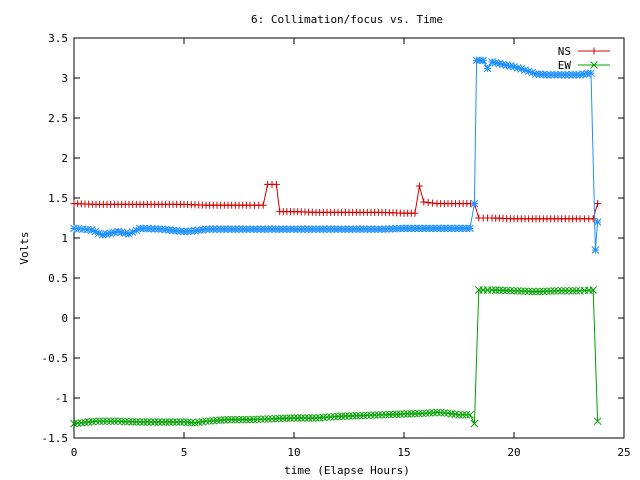  Describe the element at coordinates (623, 452) in the screenshot. I see `x-tick-label: 25` at that location.